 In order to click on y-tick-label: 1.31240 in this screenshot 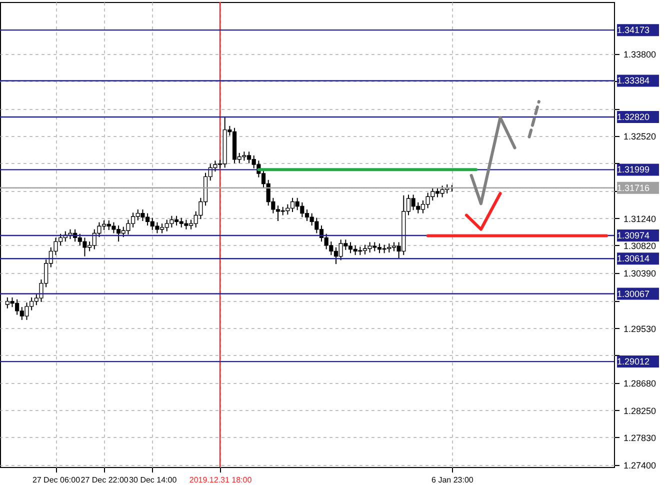, I will do `click(640, 219)`.